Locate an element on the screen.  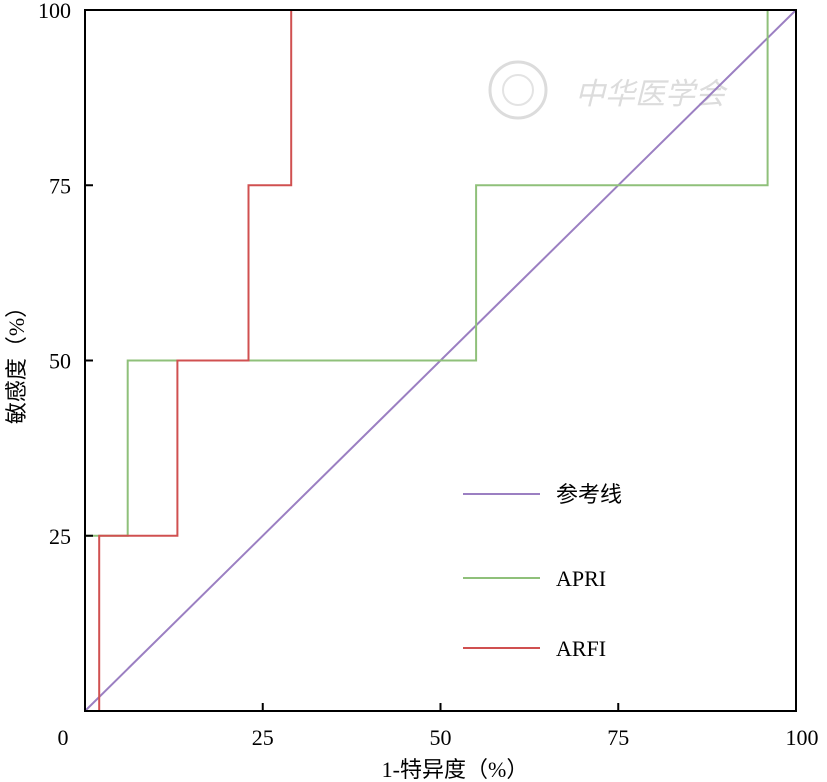
legend-label-arfi: ARFI is located at coordinates (581, 648).